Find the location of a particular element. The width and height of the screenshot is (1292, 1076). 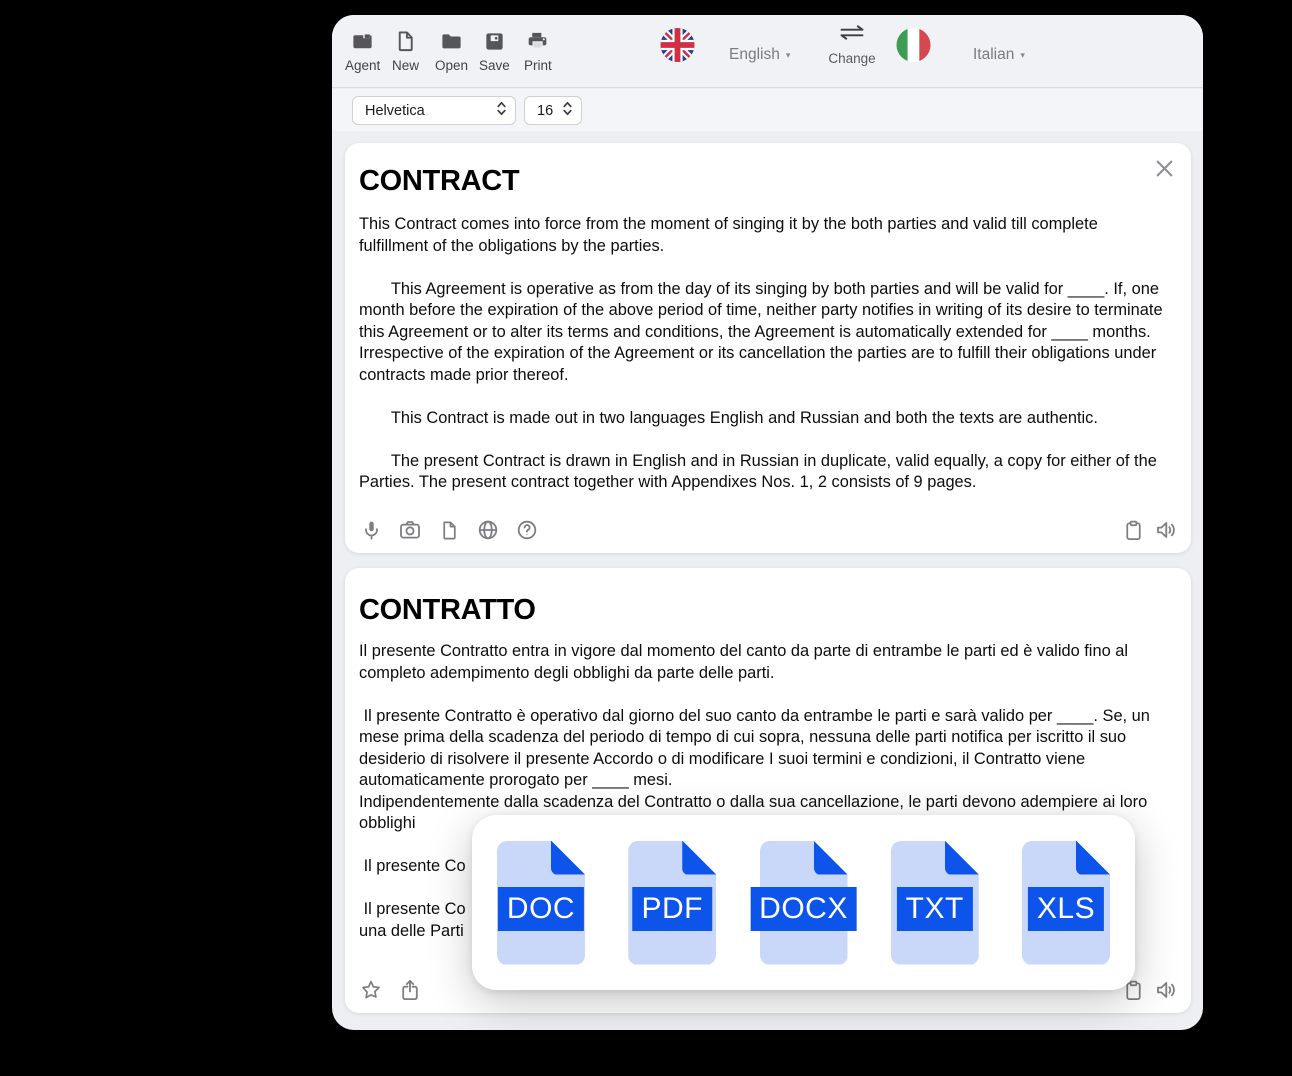

file-format-doc: DOC is located at coordinates (541, 902).